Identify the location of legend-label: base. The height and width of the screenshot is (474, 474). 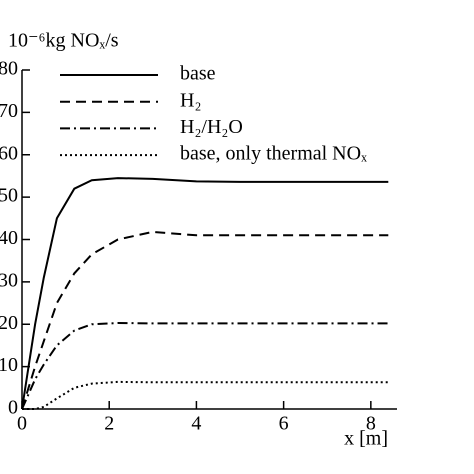
(198, 74).